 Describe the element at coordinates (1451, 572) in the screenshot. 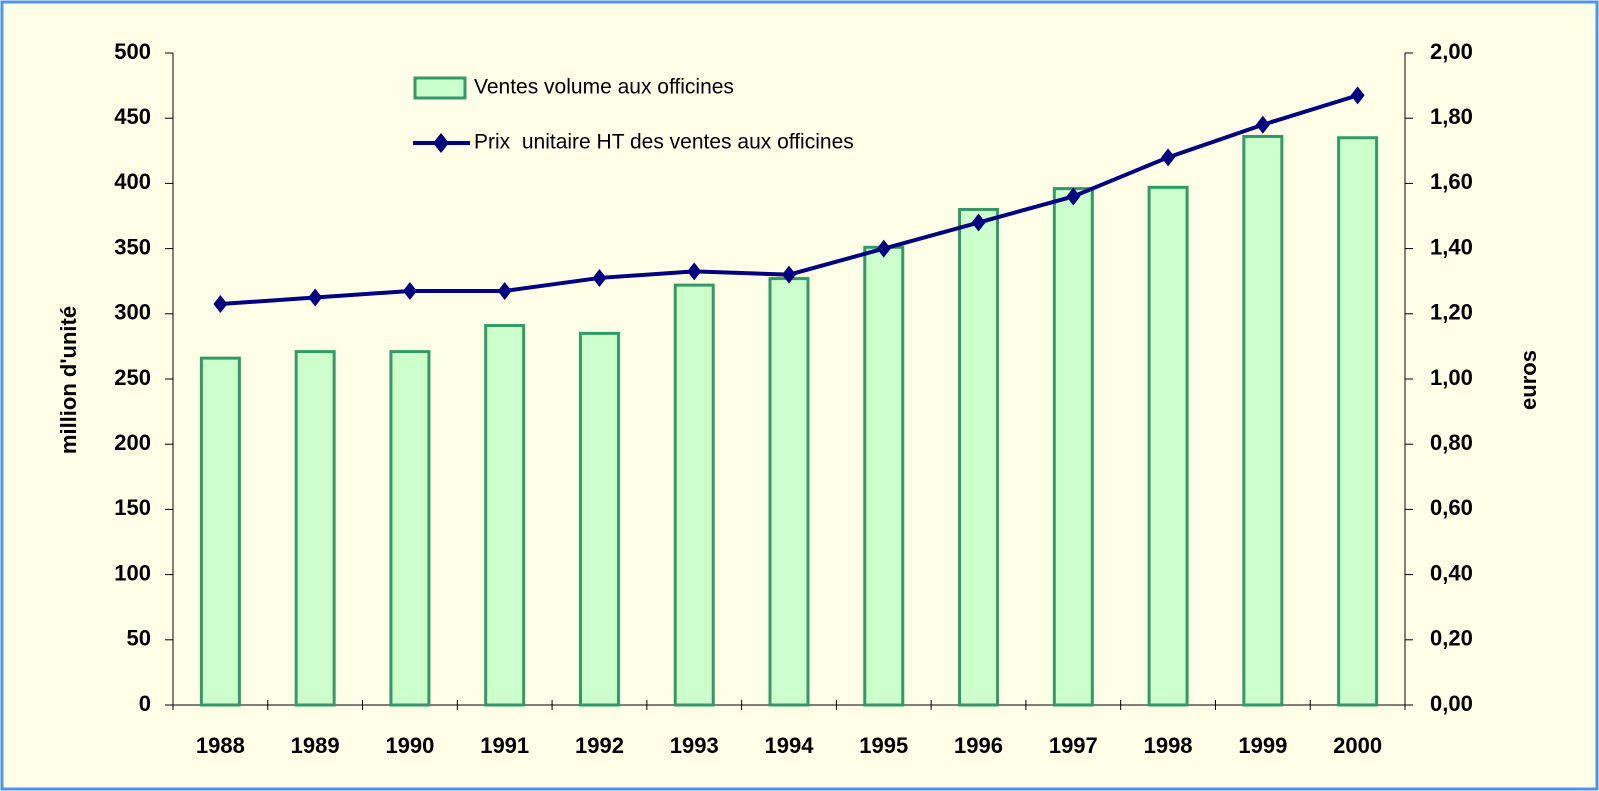

I see `y2-tick-label: 0,40` at that location.